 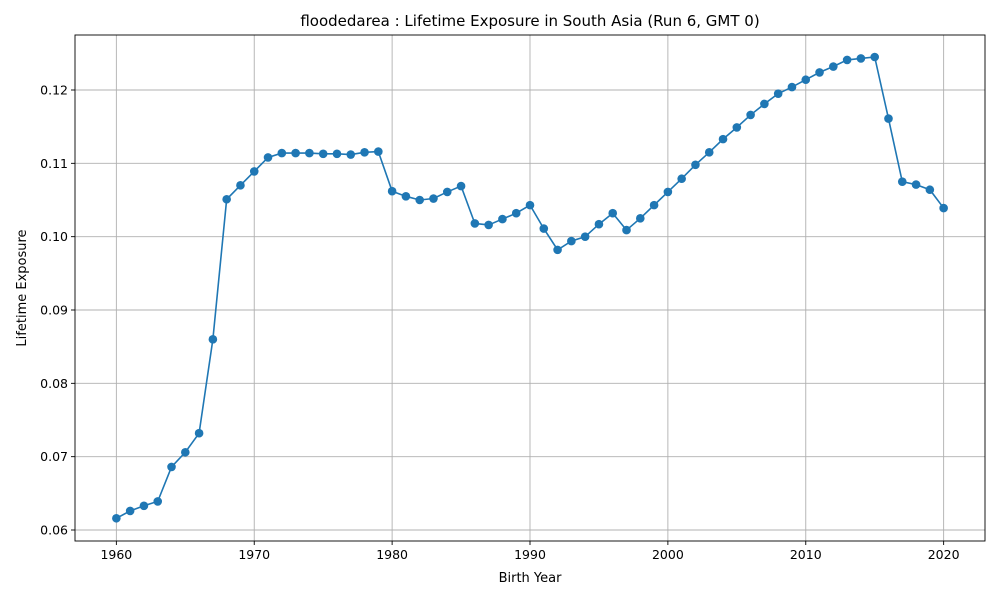 What do you see at coordinates (254, 554) in the screenshot?
I see `x-tick-label: 1970` at bounding box center [254, 554].